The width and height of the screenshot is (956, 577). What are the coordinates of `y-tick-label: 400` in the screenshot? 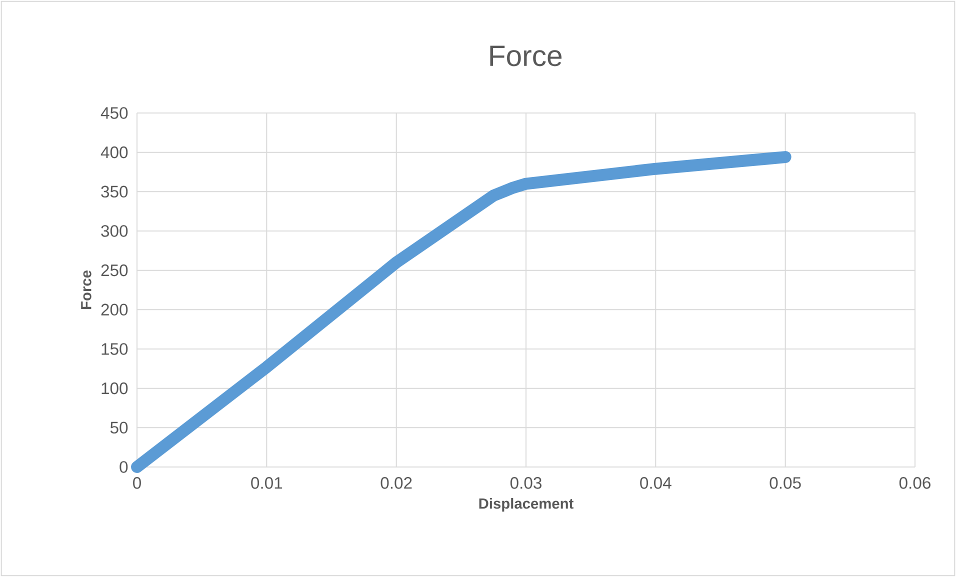 It's located at (114, 152).